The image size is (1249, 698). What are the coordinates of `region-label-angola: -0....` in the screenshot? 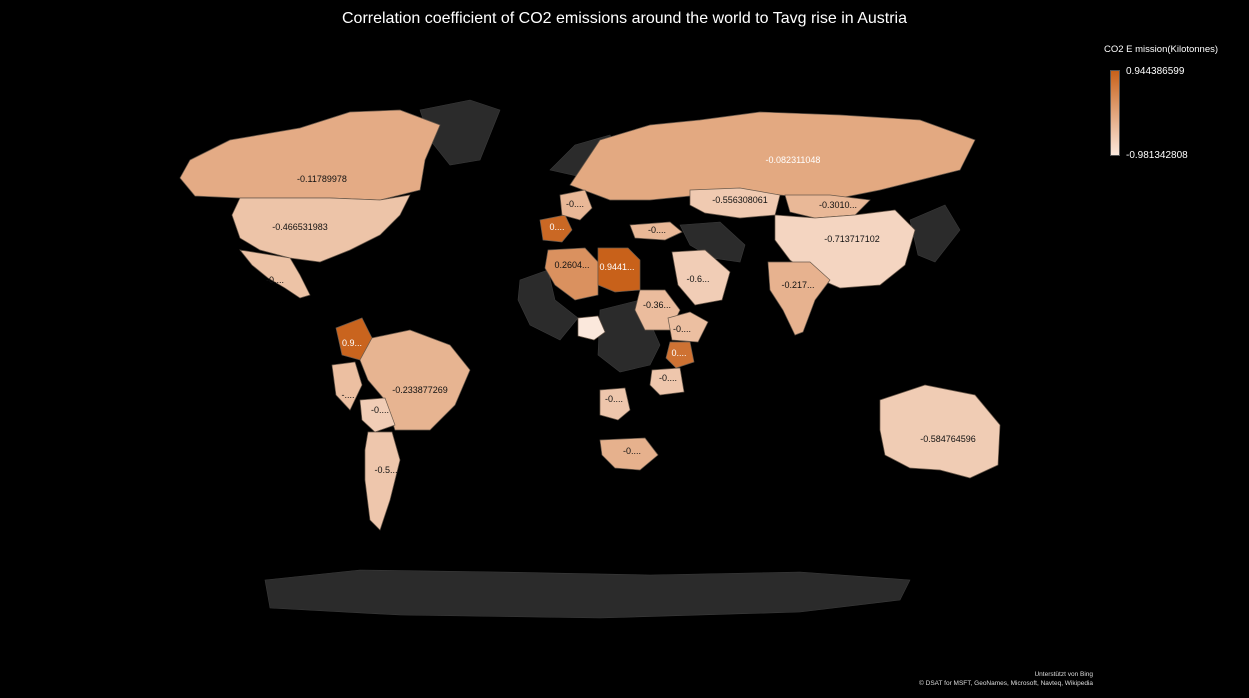 It's located at (614, 399).